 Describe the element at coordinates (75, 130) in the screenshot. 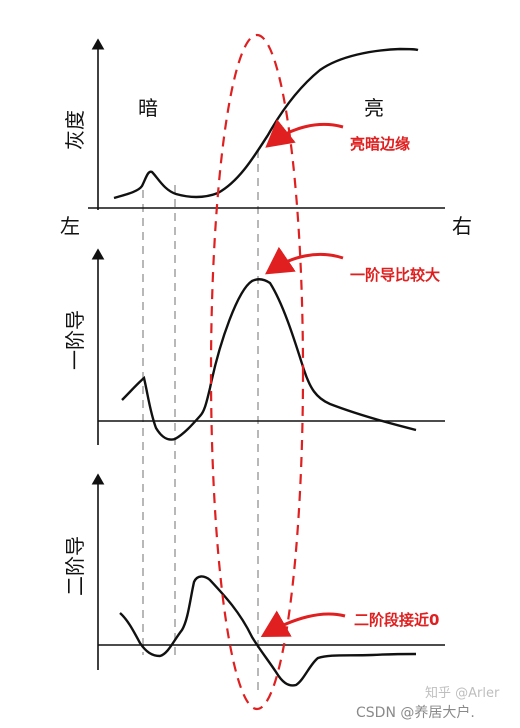

I see `gray-y-label: 灰度` at that location.